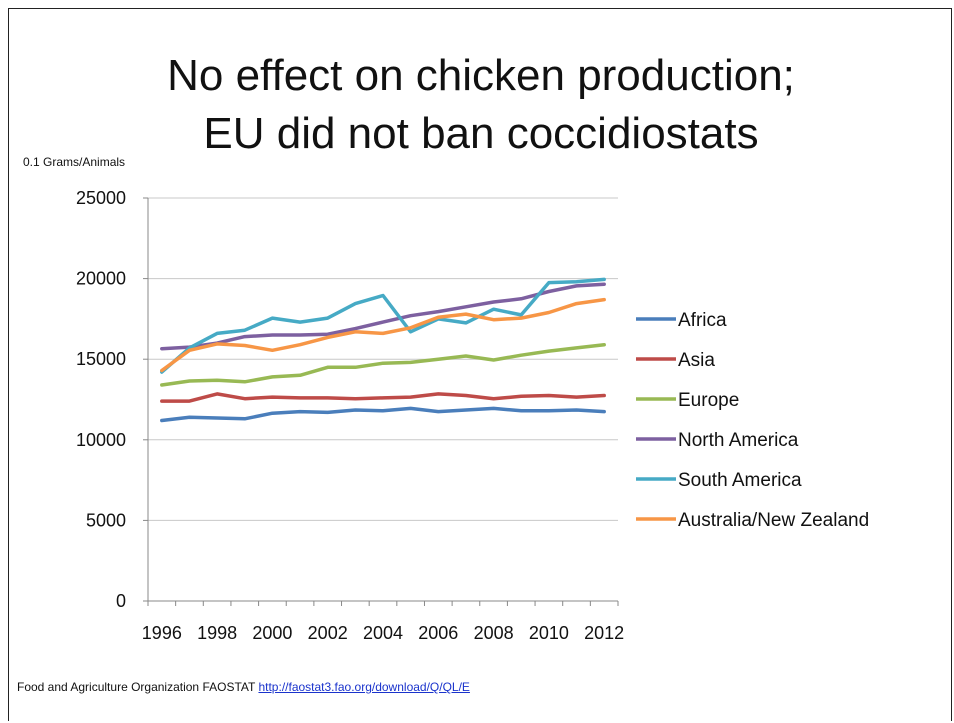 This screenshot has width=954, height=723. I want to click on series-line-north-america, so click(383, 316).